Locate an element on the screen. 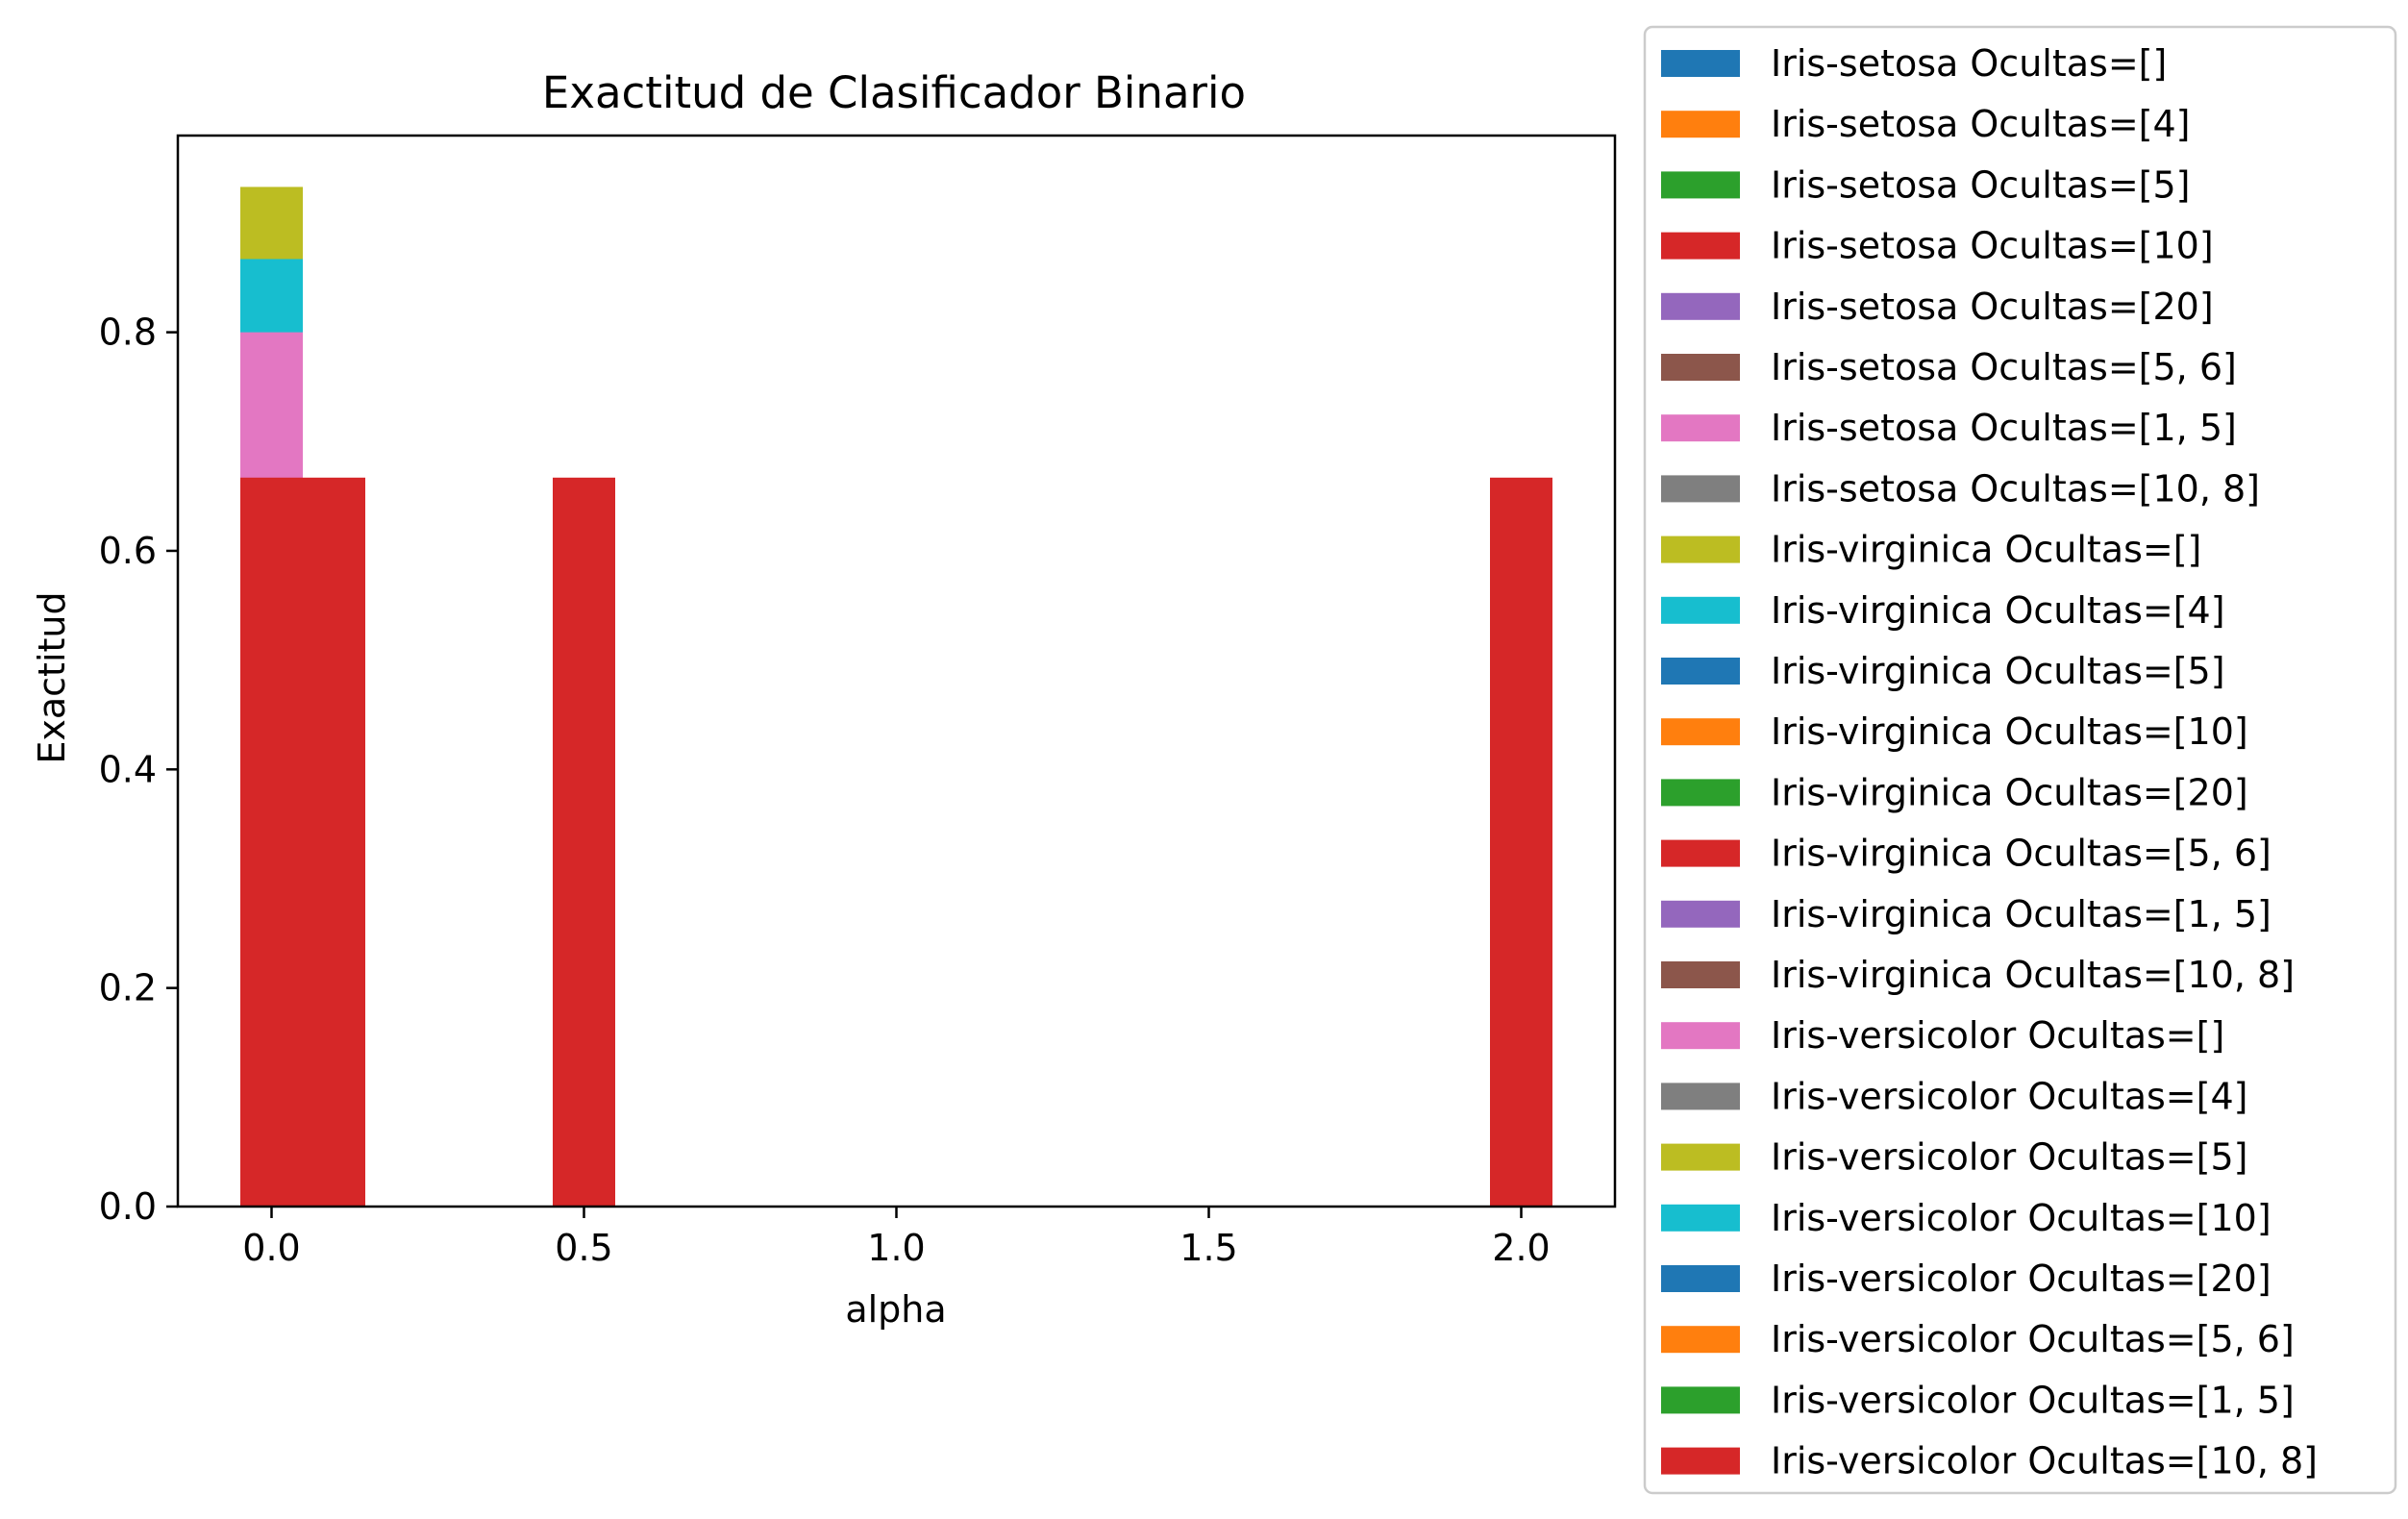 The image size is (2408, 1519). legend-label: Iris-versicolor Ocultas=[10] is located at coordinates (2021, 1218).